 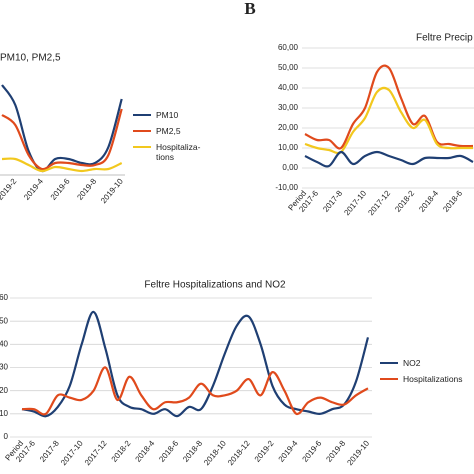 What do you see at coordinates (249, 9) in the screenshot?
I see `panel-label: B` at bounding box center [249, 9].